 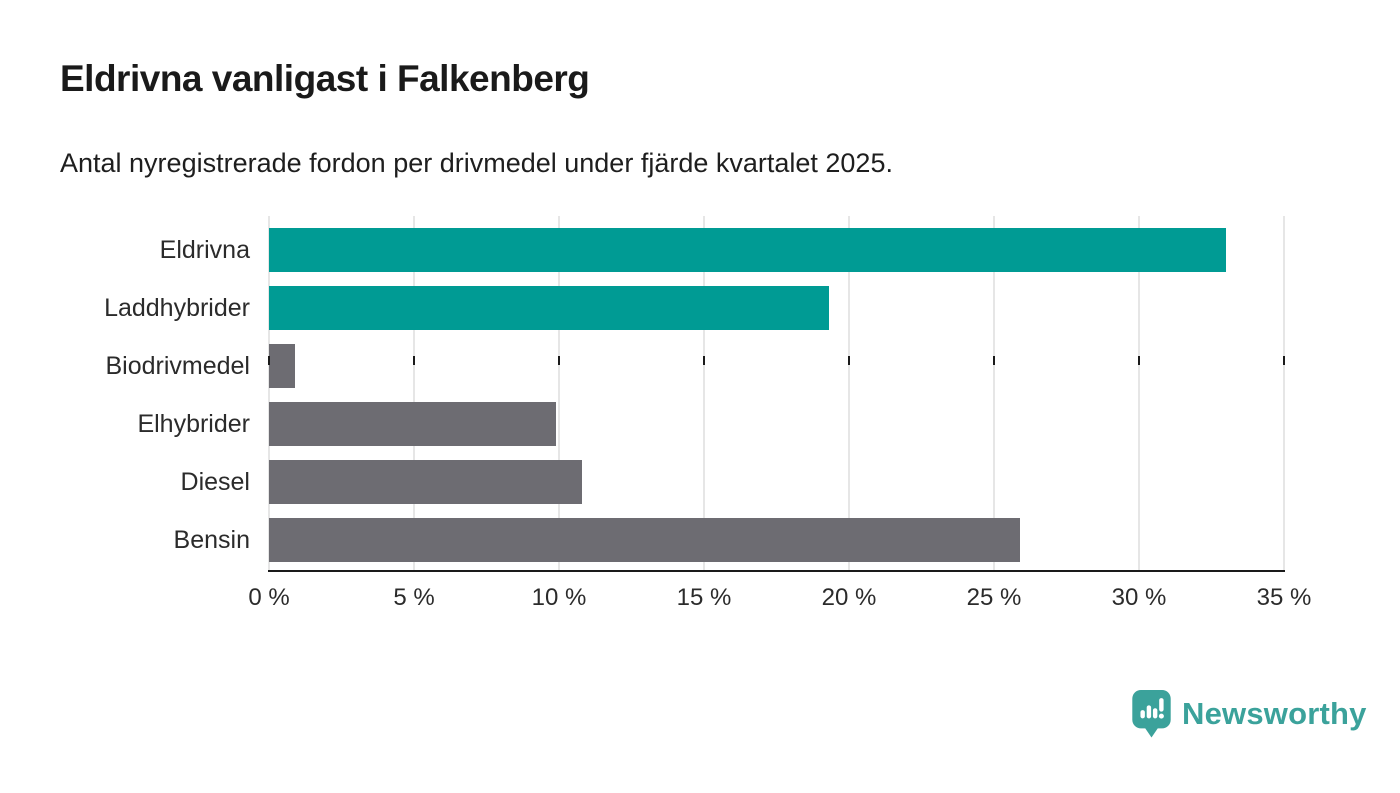 I want to click on category-label-elhybrider: Elhybrider, so click(x=193, y=424).